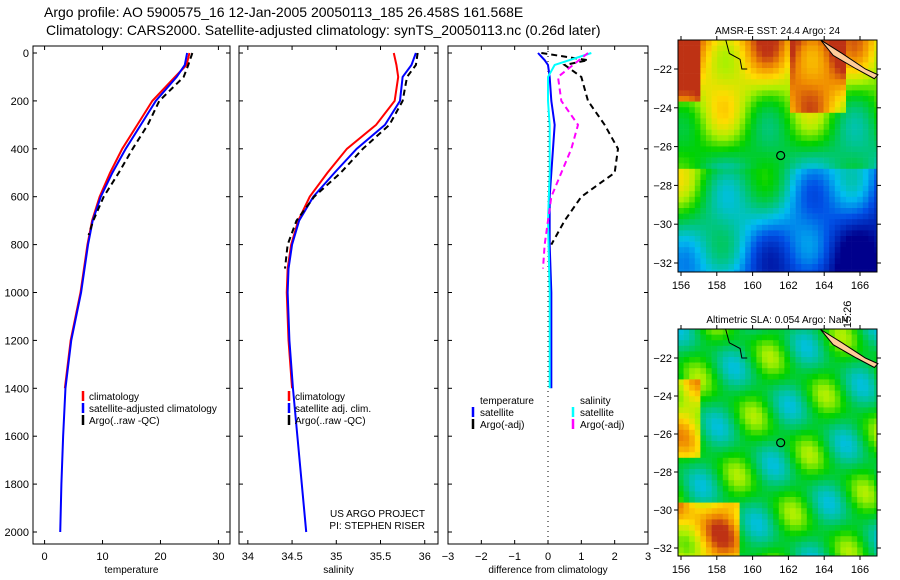  Describe the element at coordinates (248, 557) in the screenshot. I see `x-tick-label: 34` at that location.